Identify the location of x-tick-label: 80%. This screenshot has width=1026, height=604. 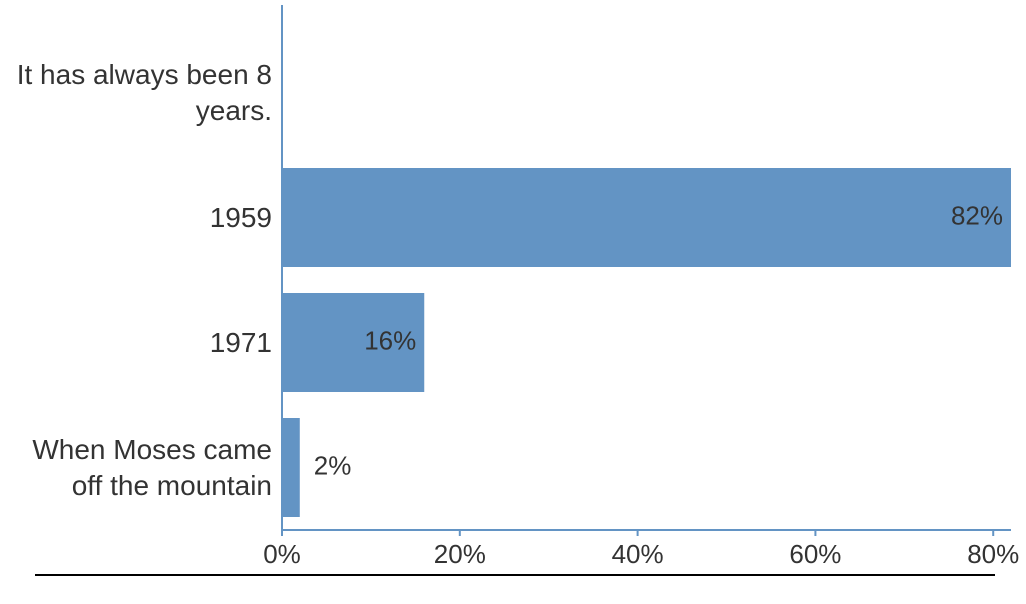
(993, 554).